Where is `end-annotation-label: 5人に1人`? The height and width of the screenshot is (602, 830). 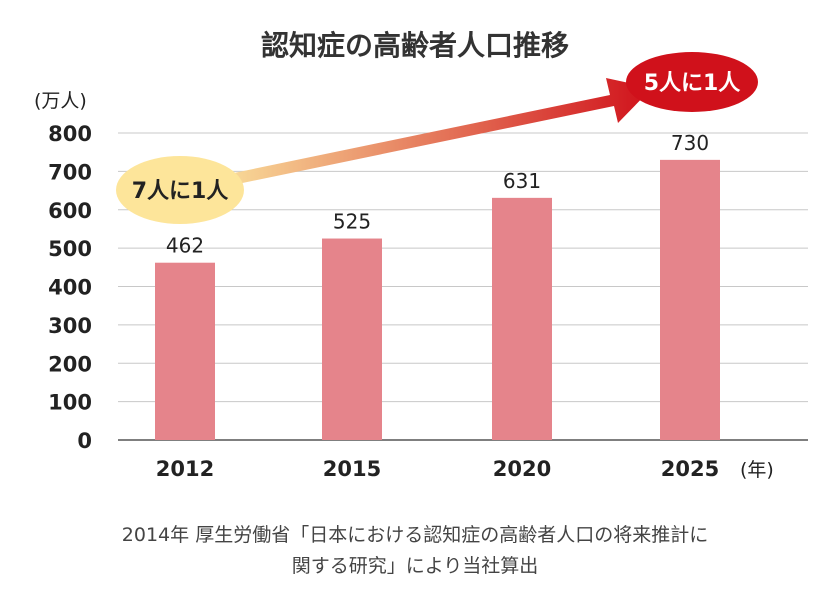 end-annotation-label: 5人に1人 is located at coordinates (692, 83).